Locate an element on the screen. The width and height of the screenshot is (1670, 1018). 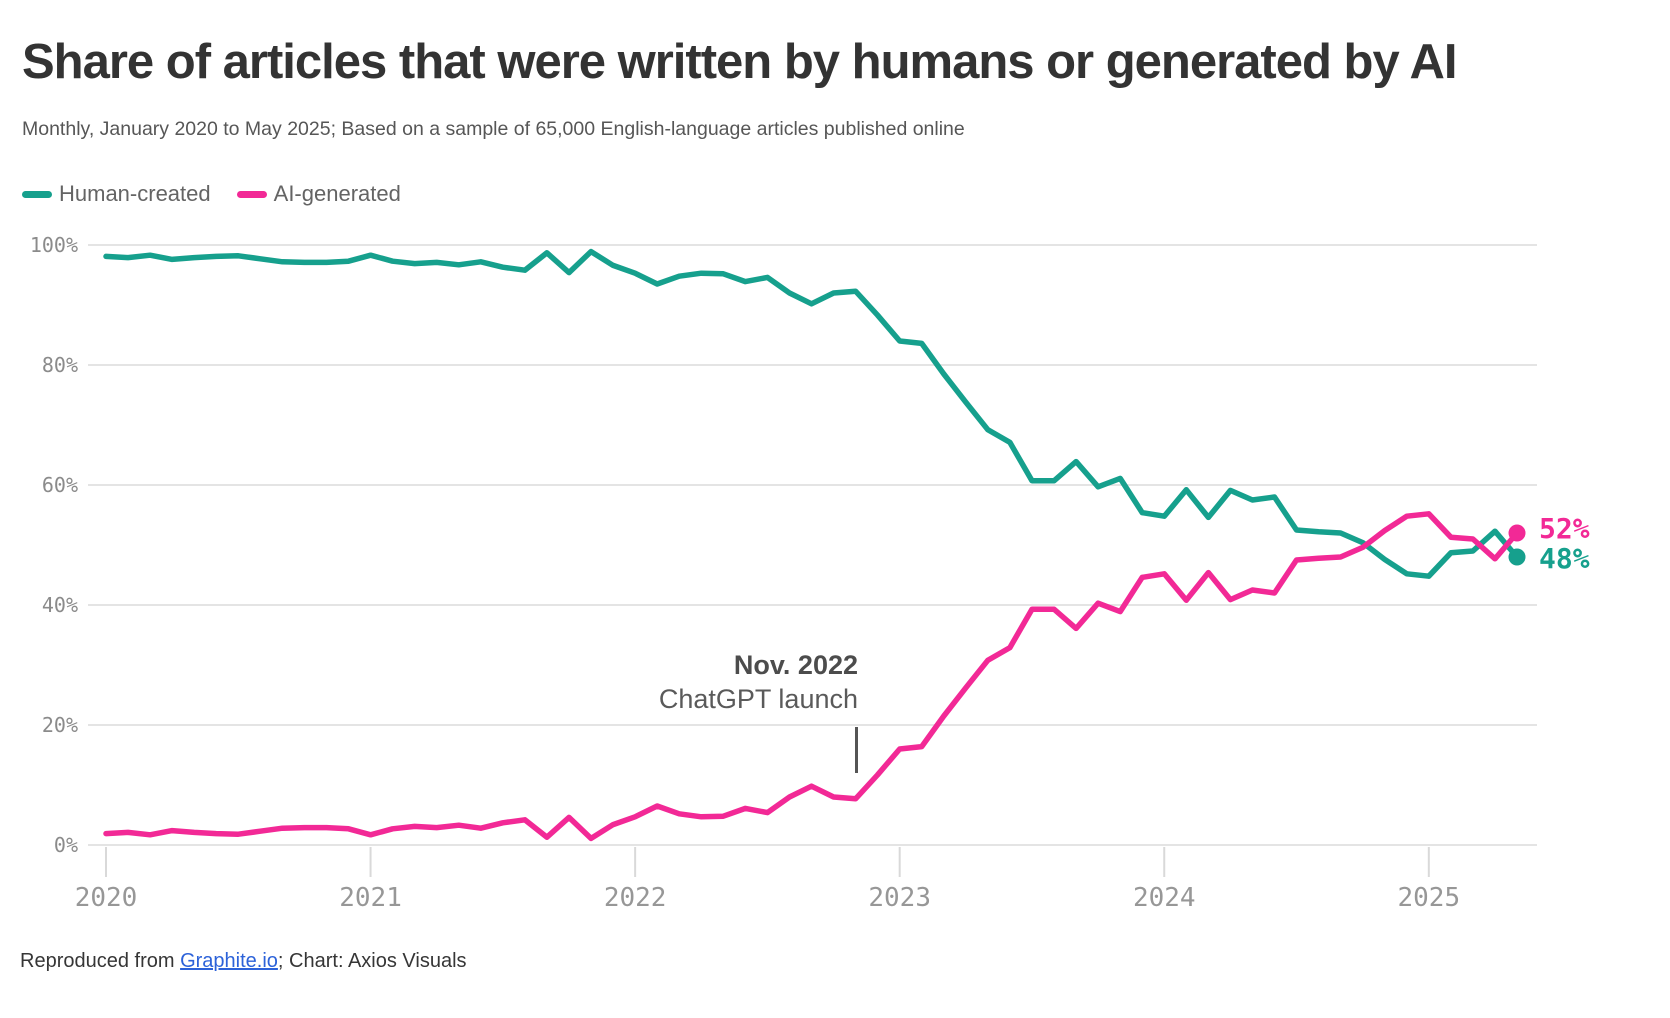
ai-generated-endpoint-dot is located at coordinates (1517, 533).